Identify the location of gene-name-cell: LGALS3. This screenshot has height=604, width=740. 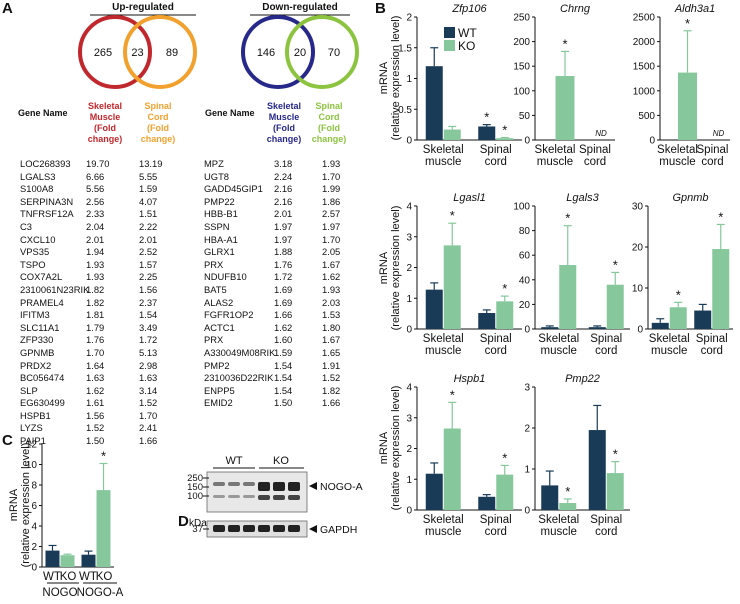
(38, 176).